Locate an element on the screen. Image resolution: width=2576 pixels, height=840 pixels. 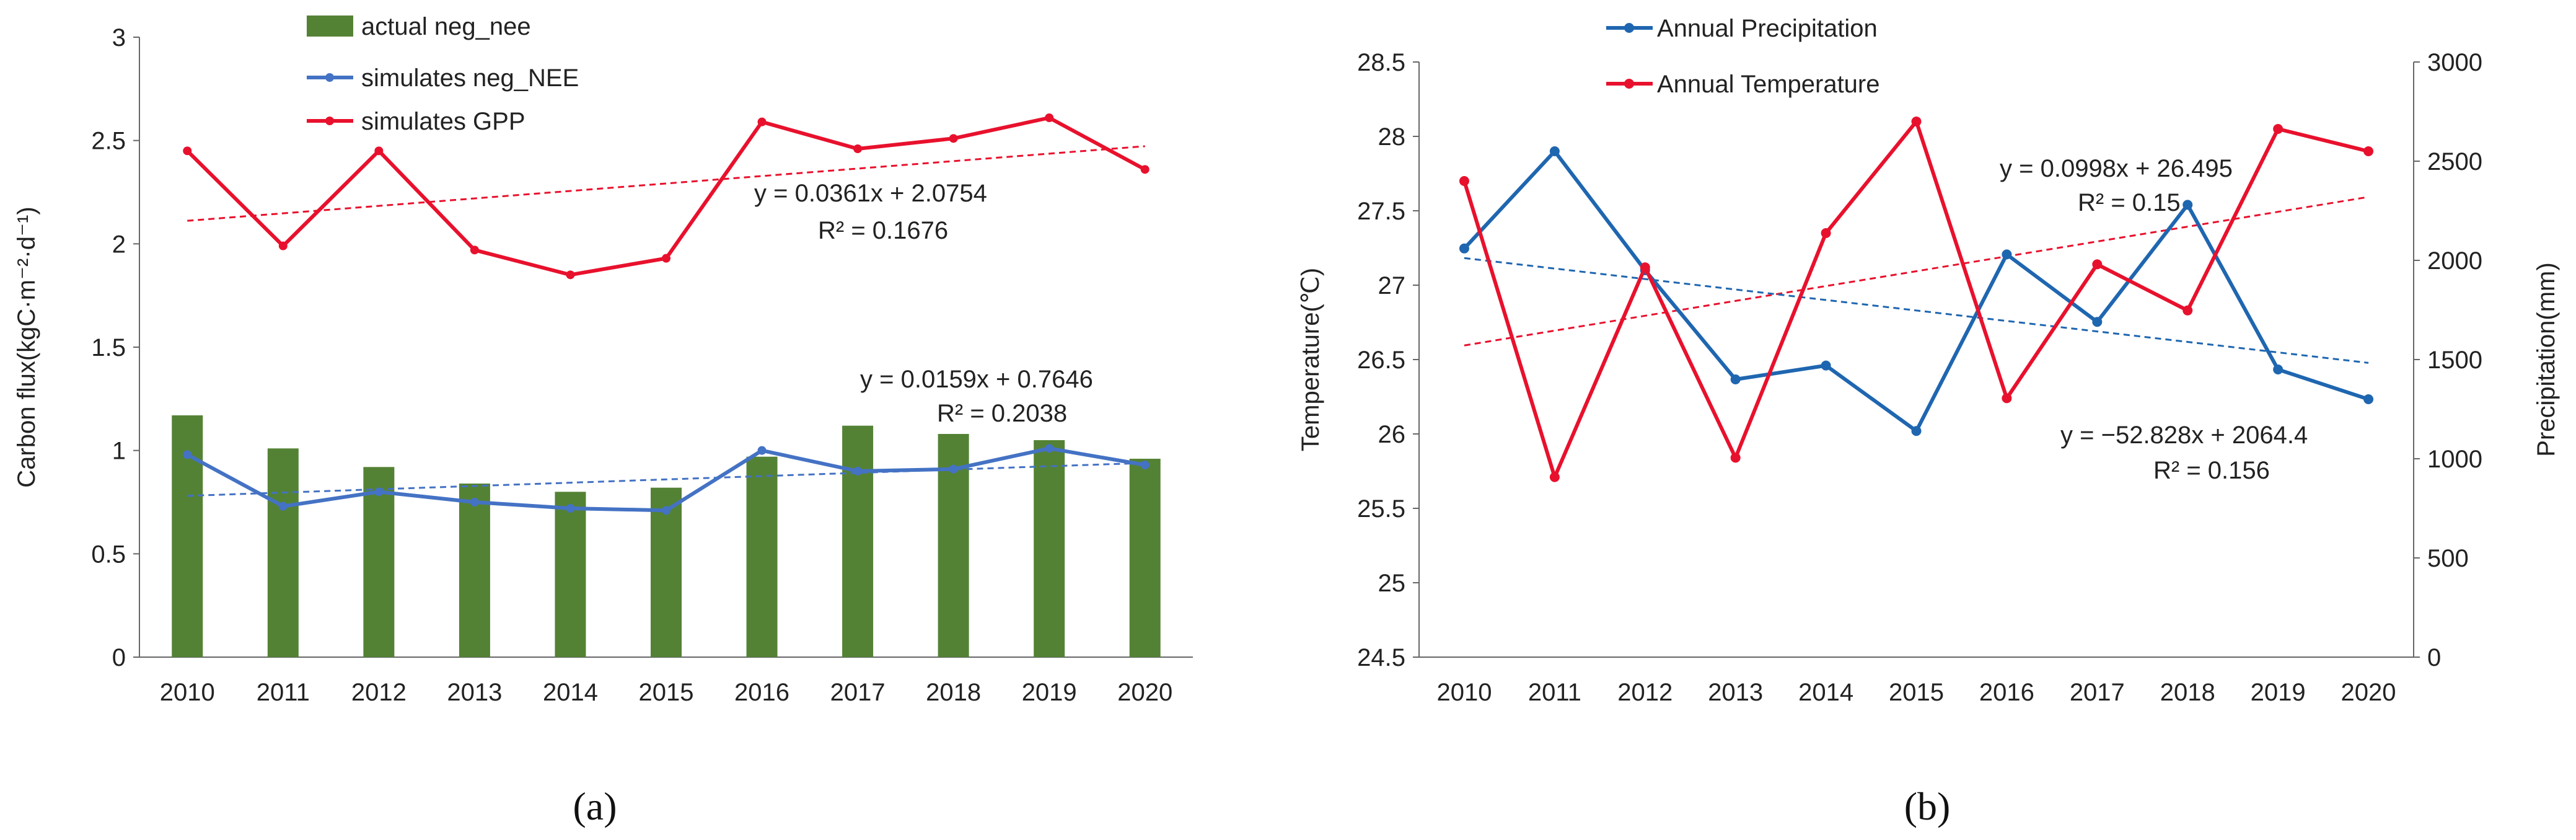
legend-swatch-bar is located at coordinates (330, 26).